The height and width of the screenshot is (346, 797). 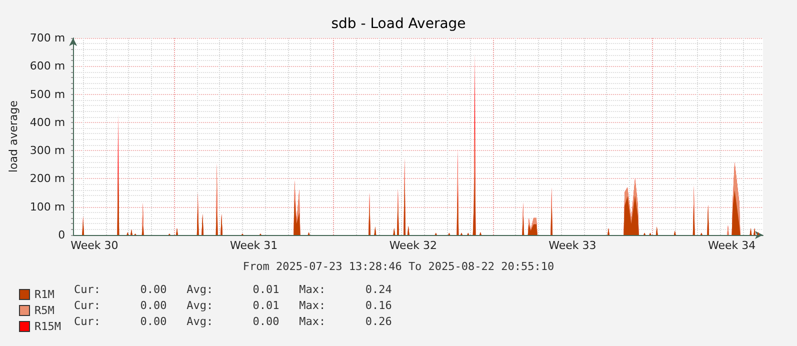 I want to click on y-tick-label: 0, so click(x=62, y=235).